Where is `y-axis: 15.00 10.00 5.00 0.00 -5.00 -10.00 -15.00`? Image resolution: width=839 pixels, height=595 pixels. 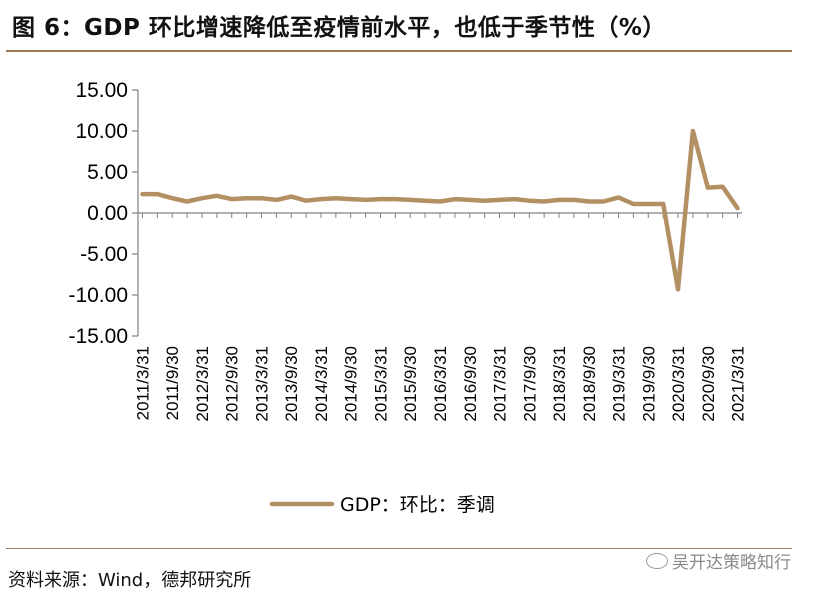
y-axis: 15.00 10.00 5.00 0.00 -5.00 -10.00 -15.00 is located at coordinates (103, 213).